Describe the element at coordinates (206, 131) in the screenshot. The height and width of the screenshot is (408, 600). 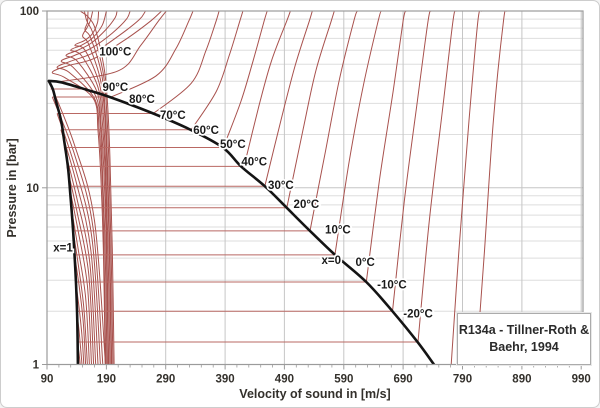
I see `curve-label-60C: 60°C` at that location.